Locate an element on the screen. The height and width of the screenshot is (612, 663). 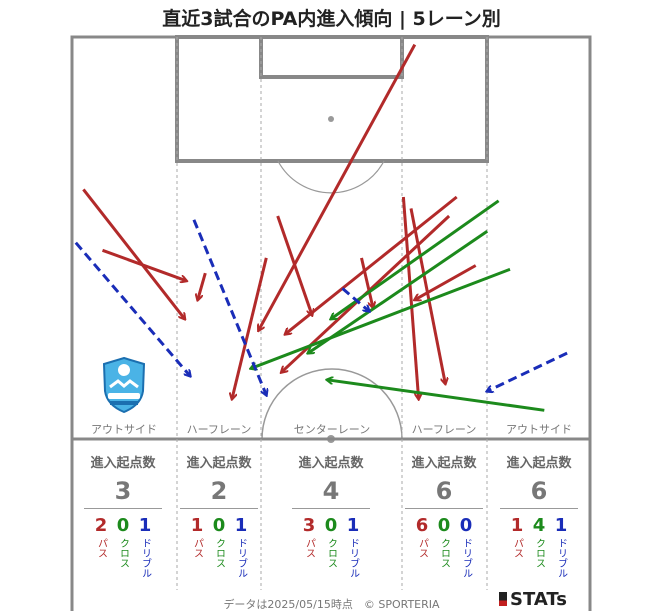
stats-logo: STATs is located at coordinates (533, 599).